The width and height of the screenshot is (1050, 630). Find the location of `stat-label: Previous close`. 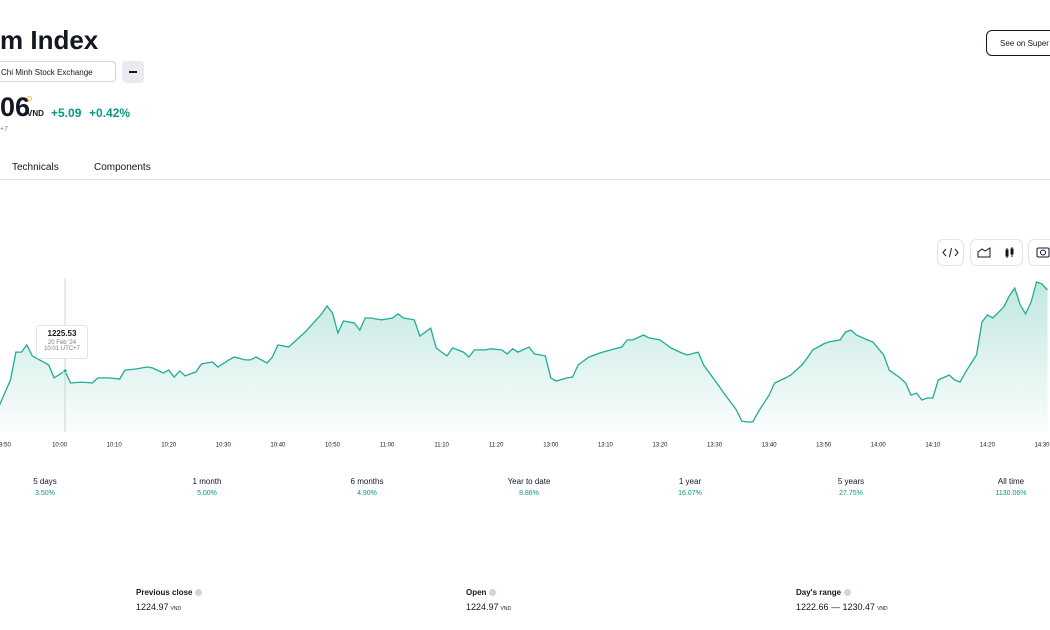

stat-label: Previous close is located at coordinates (169, 592).